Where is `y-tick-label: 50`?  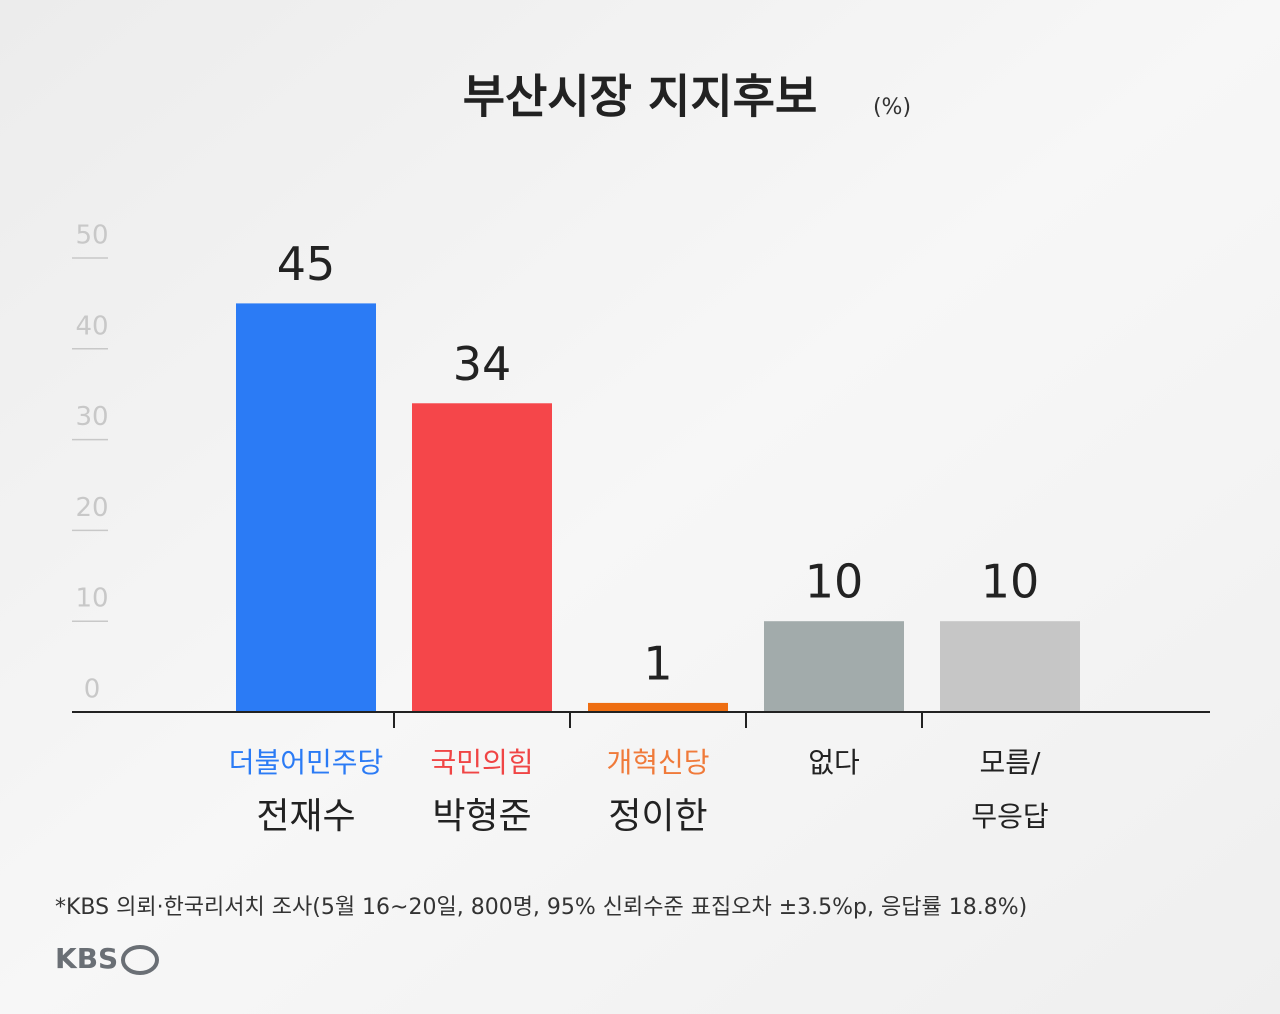
y-tick-label: 50 is located at coordinates (91, 236).